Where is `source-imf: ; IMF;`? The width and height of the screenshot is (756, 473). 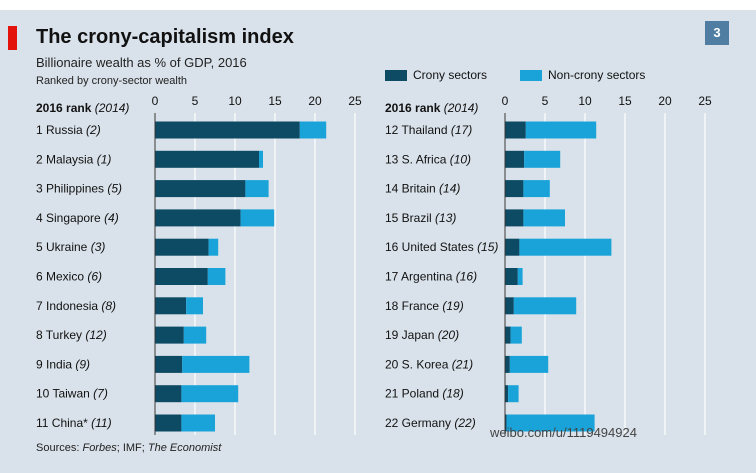
source-imf: ; IMF; is located at coordinates (132, 448).